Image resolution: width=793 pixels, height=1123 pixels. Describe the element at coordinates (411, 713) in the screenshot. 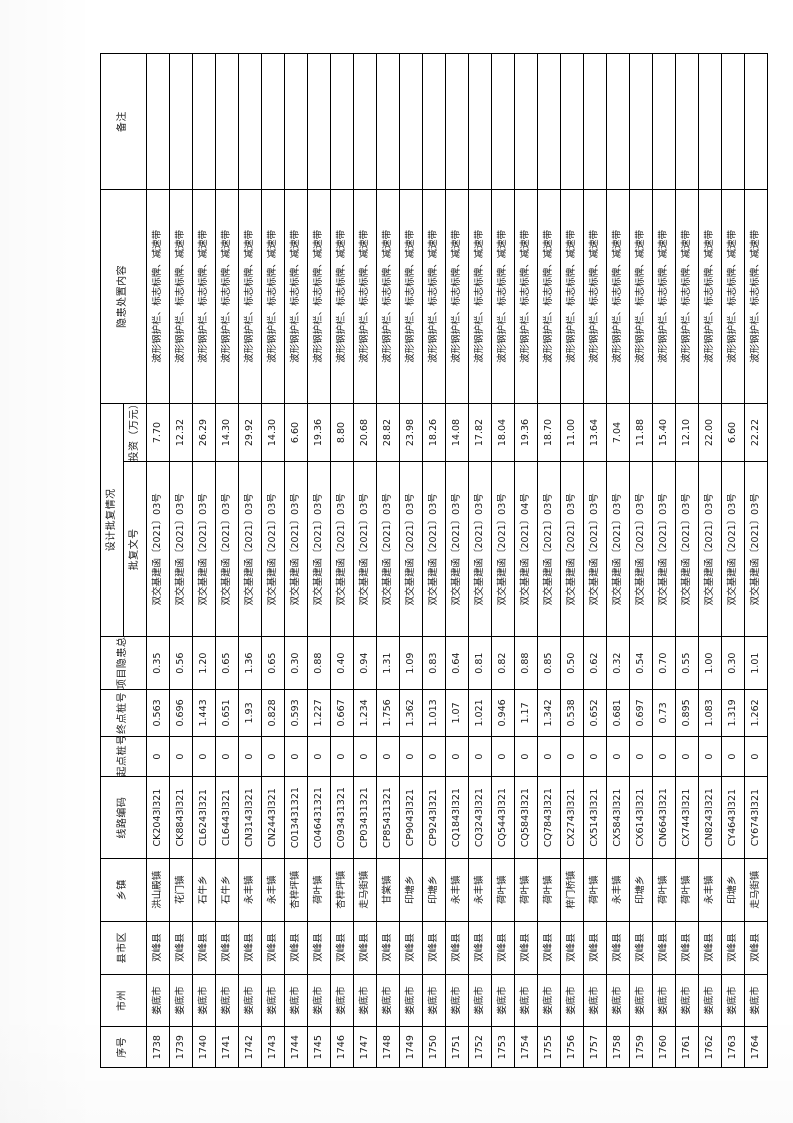

I see `cell-end-stake: 1.362` at that location.